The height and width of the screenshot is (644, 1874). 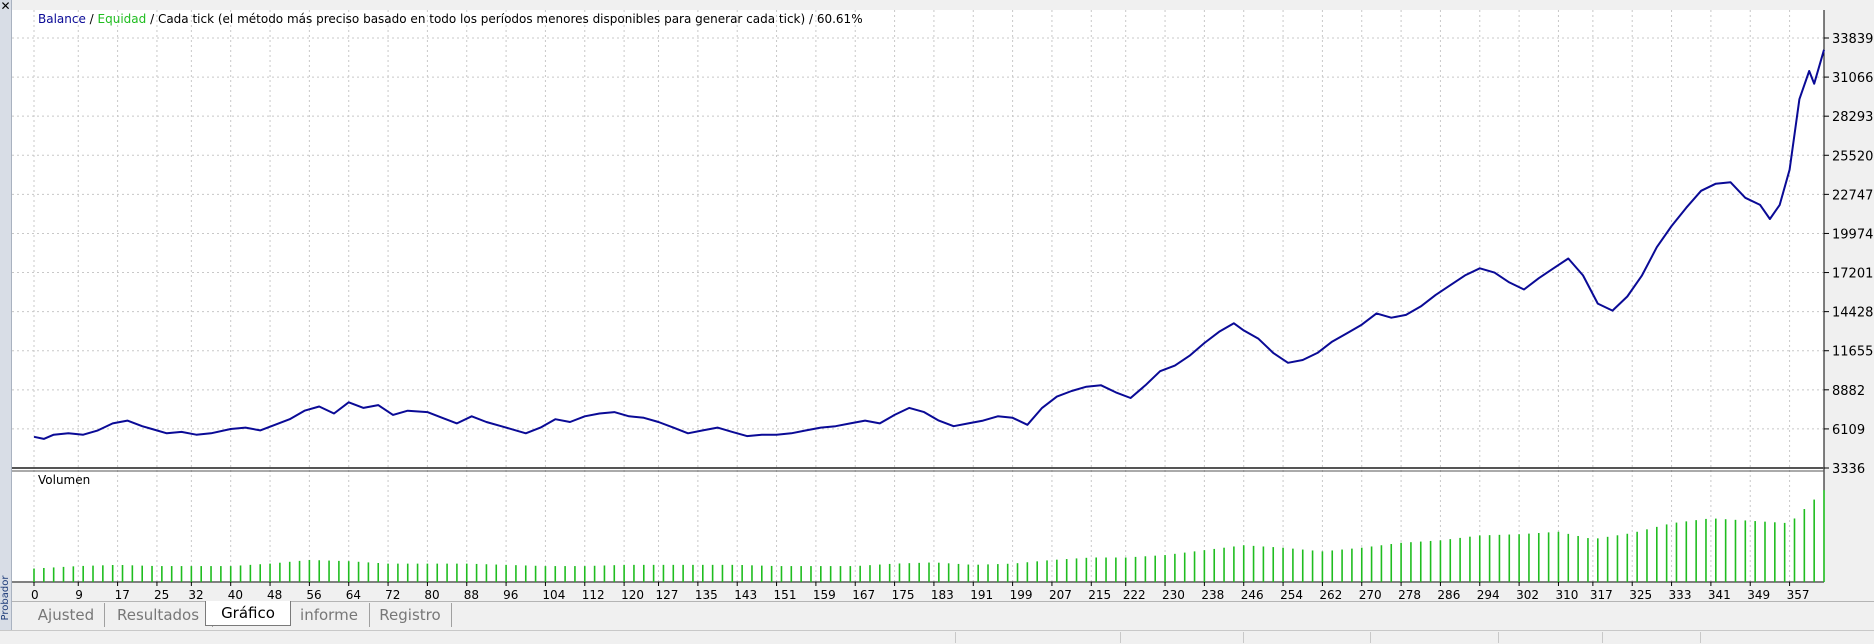 I want to click on x-tick-label: 254, so click(x=1291, y=594).